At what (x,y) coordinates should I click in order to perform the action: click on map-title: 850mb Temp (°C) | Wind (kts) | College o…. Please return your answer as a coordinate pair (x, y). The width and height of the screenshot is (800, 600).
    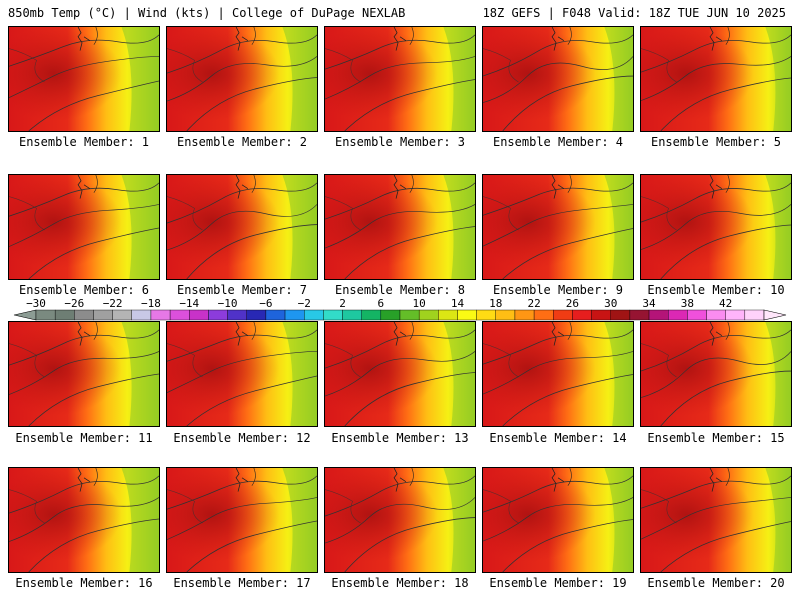
    Looking at the image, I should click on (207, 13).